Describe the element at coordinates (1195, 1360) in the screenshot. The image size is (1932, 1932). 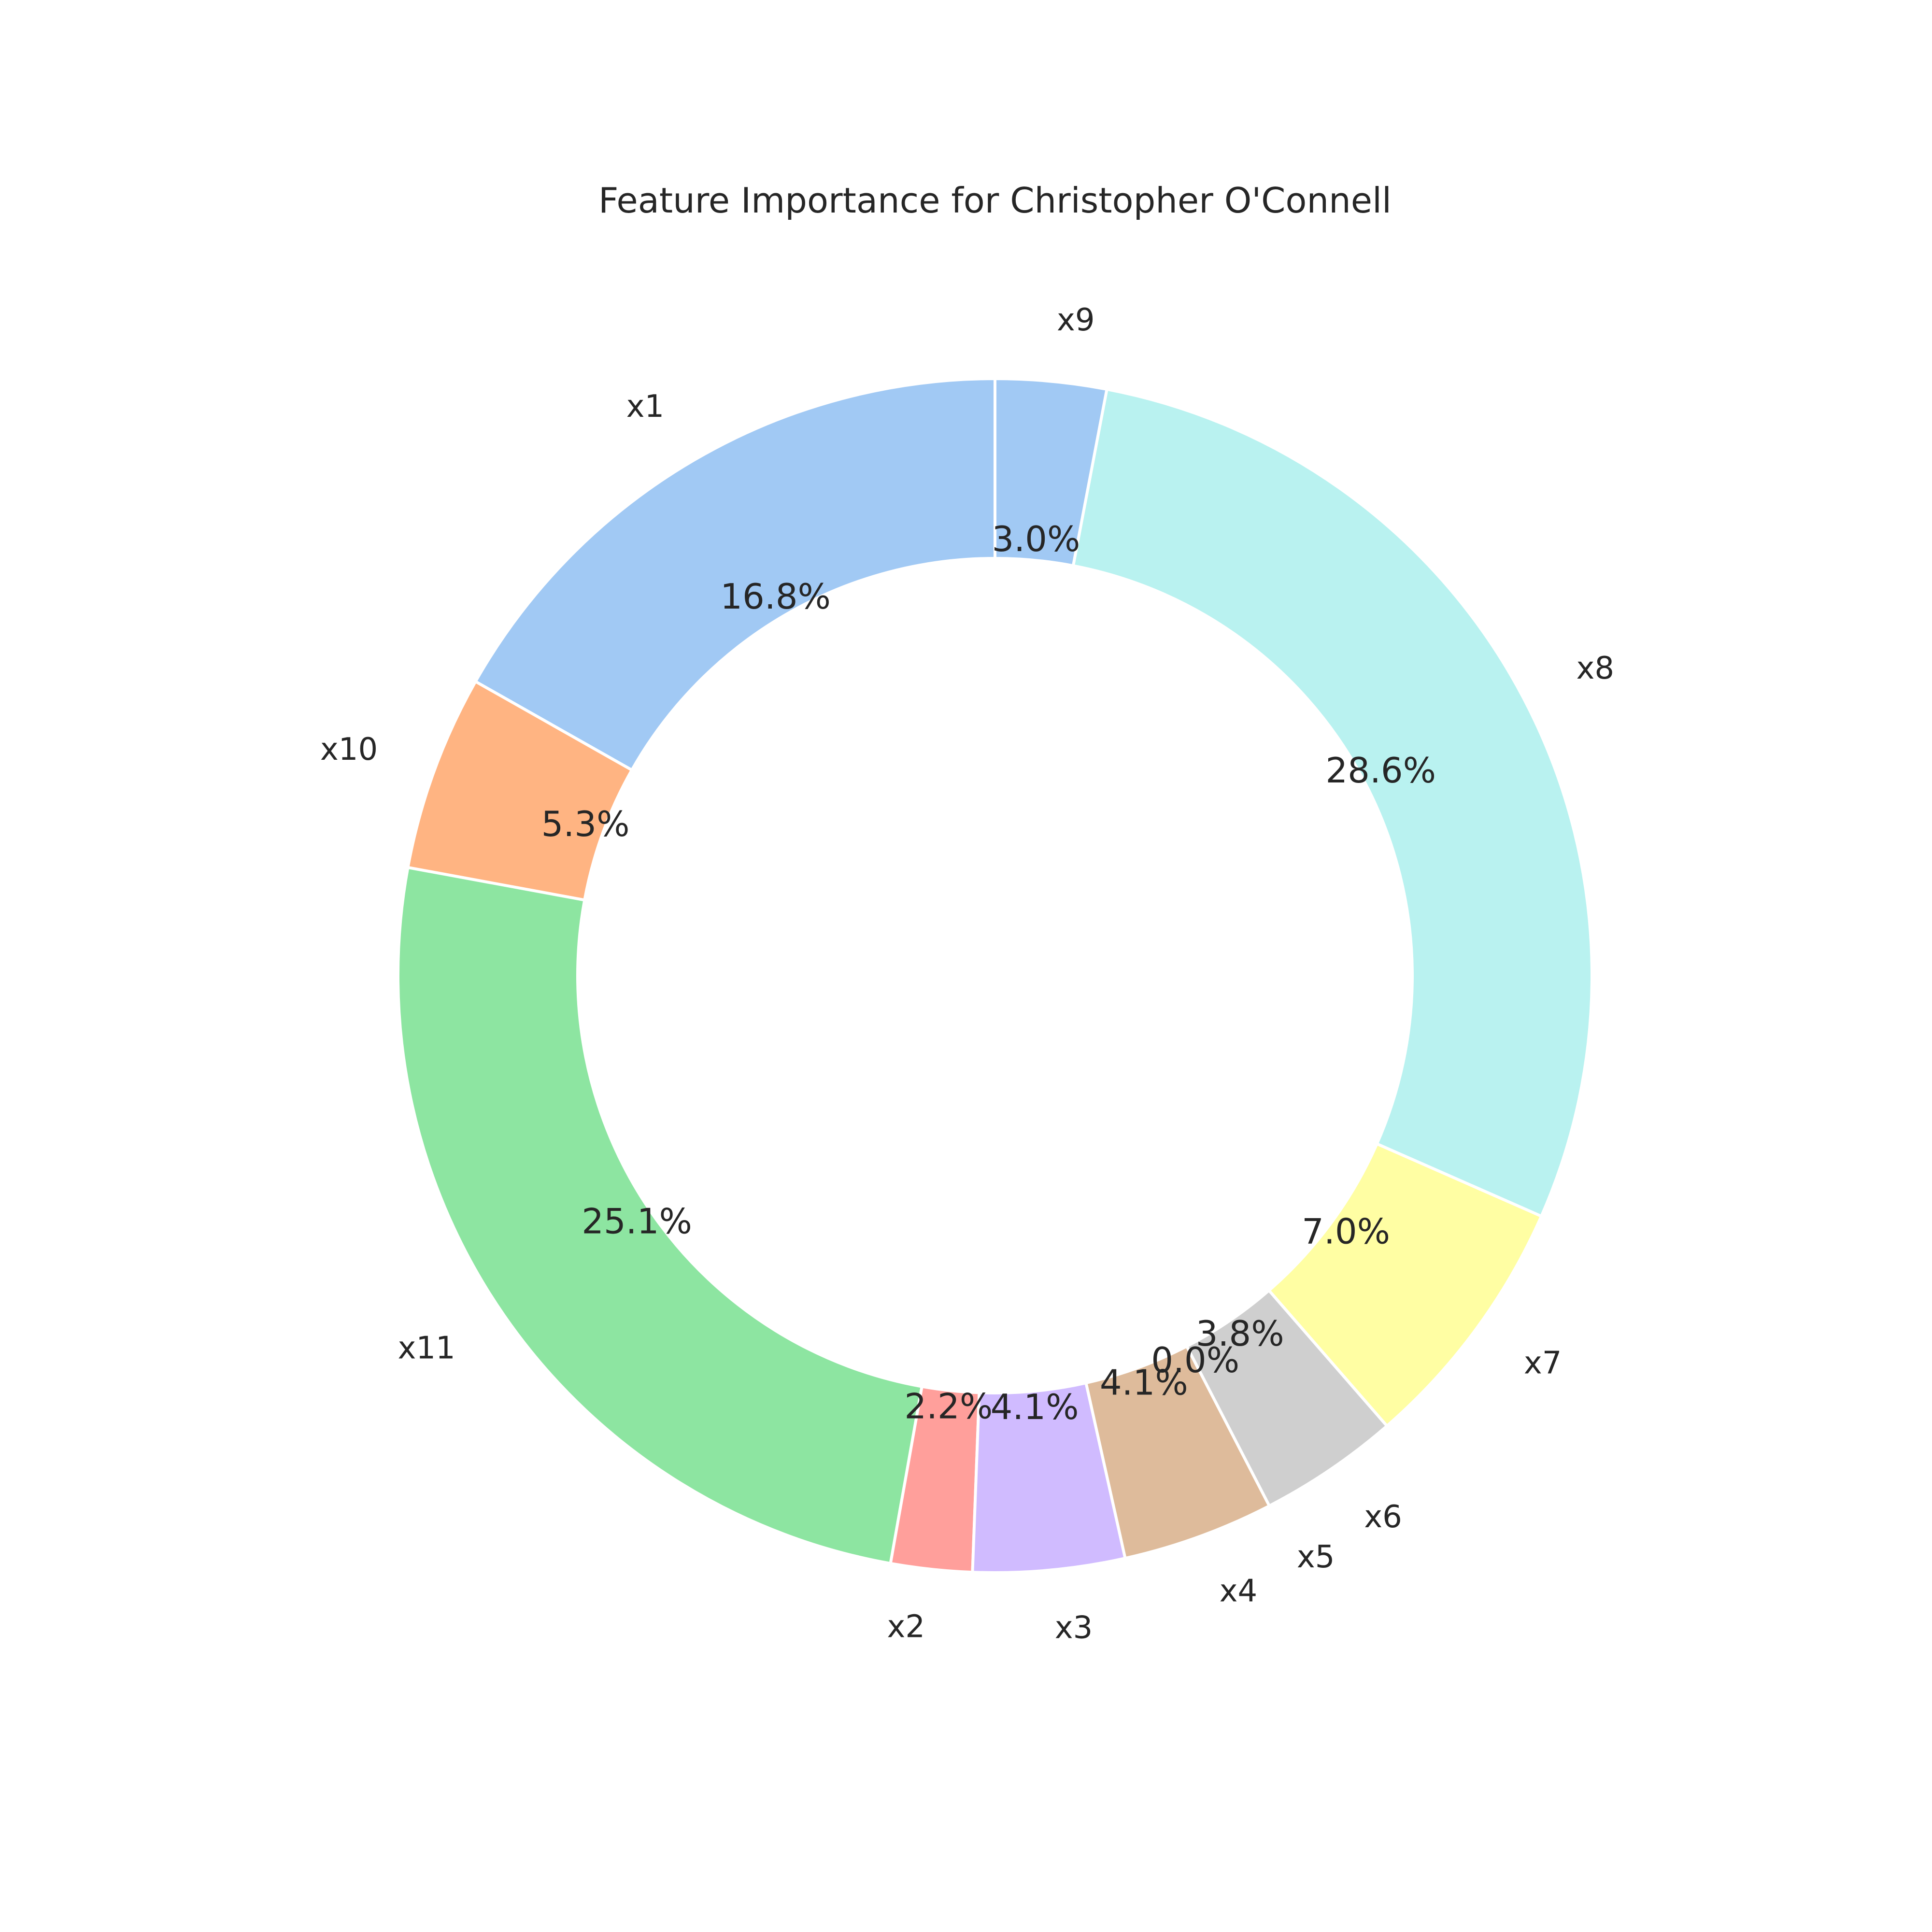
I see `pct-label-x5: 0.0%` at that location.